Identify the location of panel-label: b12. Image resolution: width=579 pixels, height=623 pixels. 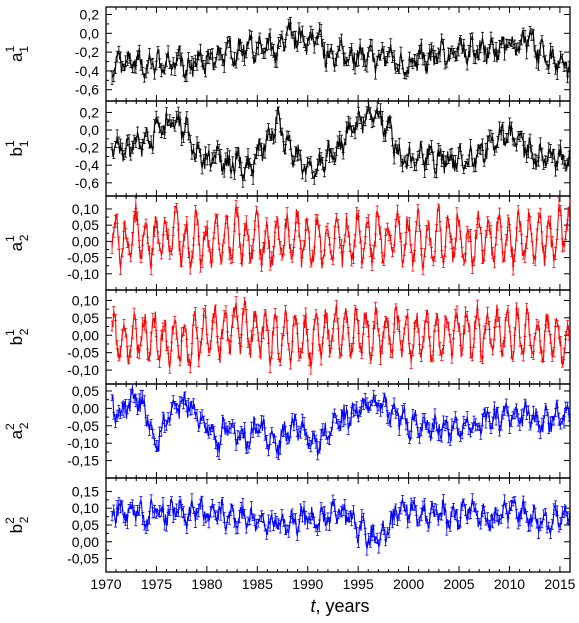
(17, 336).